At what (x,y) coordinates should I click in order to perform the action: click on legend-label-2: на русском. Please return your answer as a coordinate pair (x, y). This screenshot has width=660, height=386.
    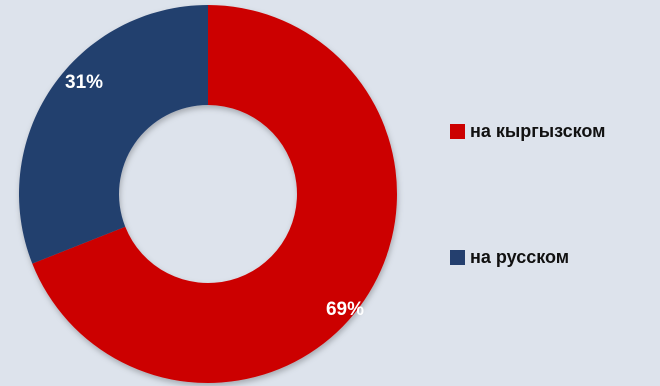
    Looking at the image, I should click on (519, 257).